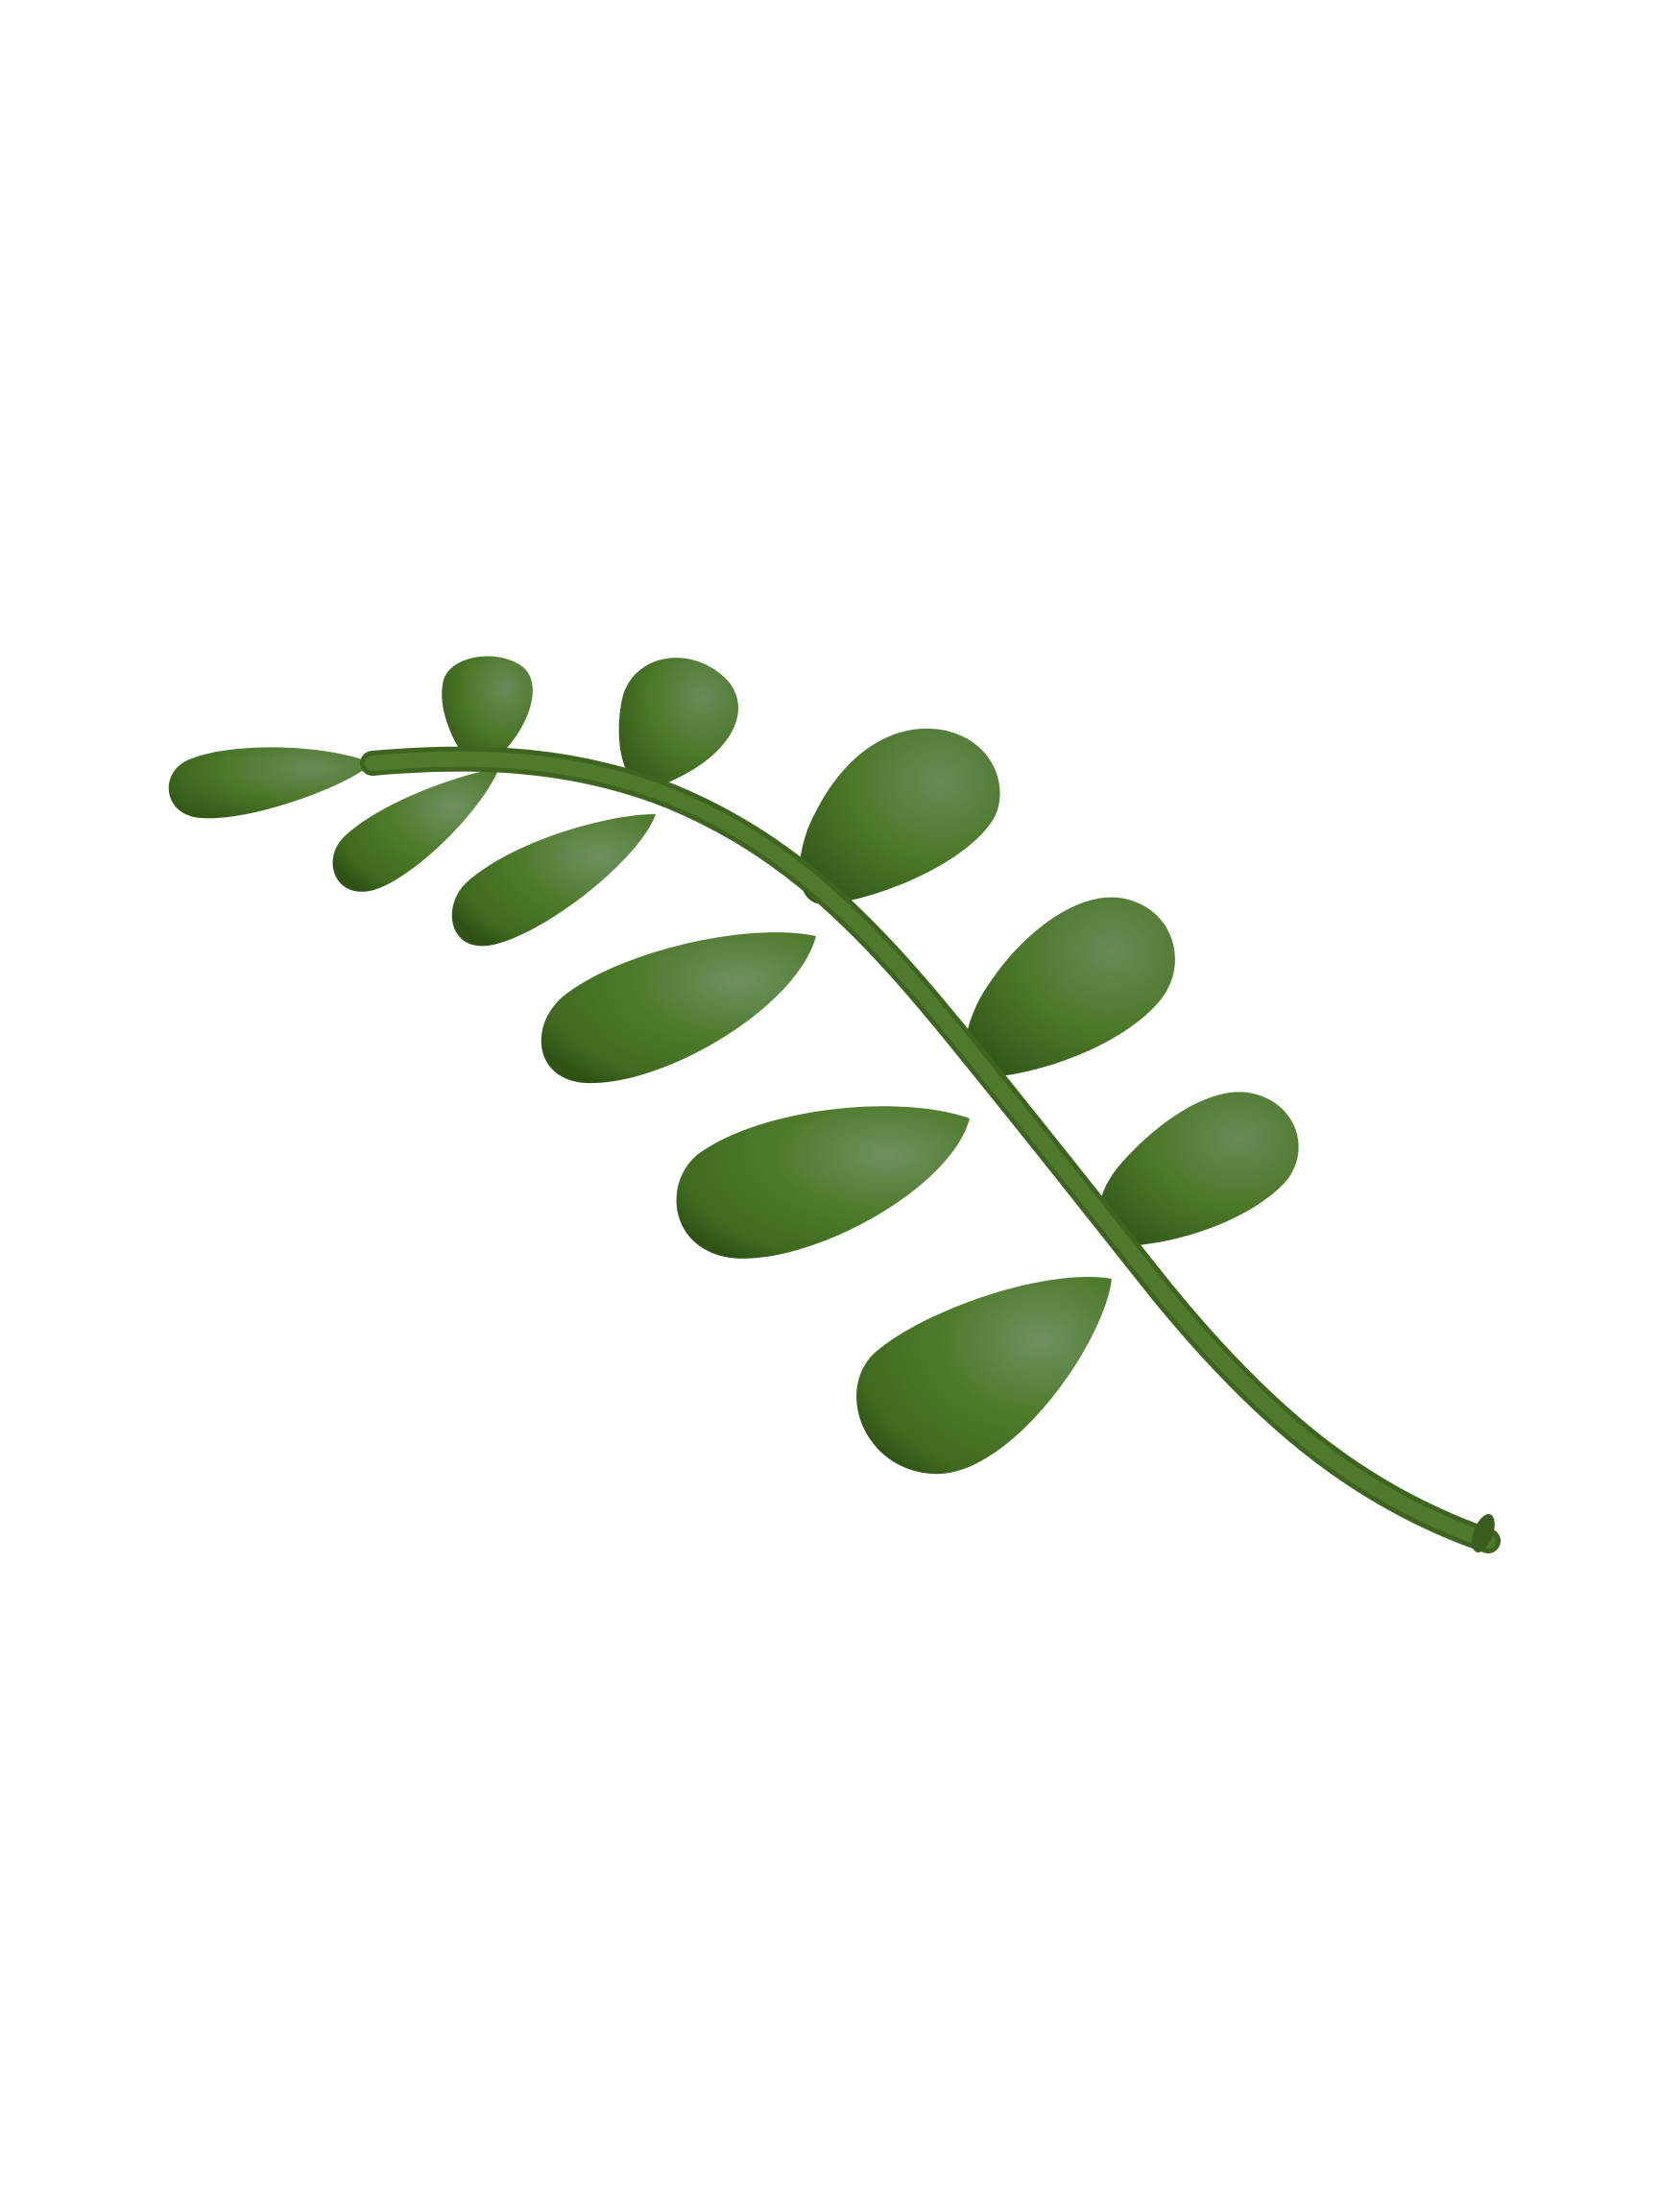 The height and width of the screenshot is (2212, 1659). What do you see at coordinates (1483, 1533) in the screenshot?
I see `stem-end` at bounding box center [1483, 1533].